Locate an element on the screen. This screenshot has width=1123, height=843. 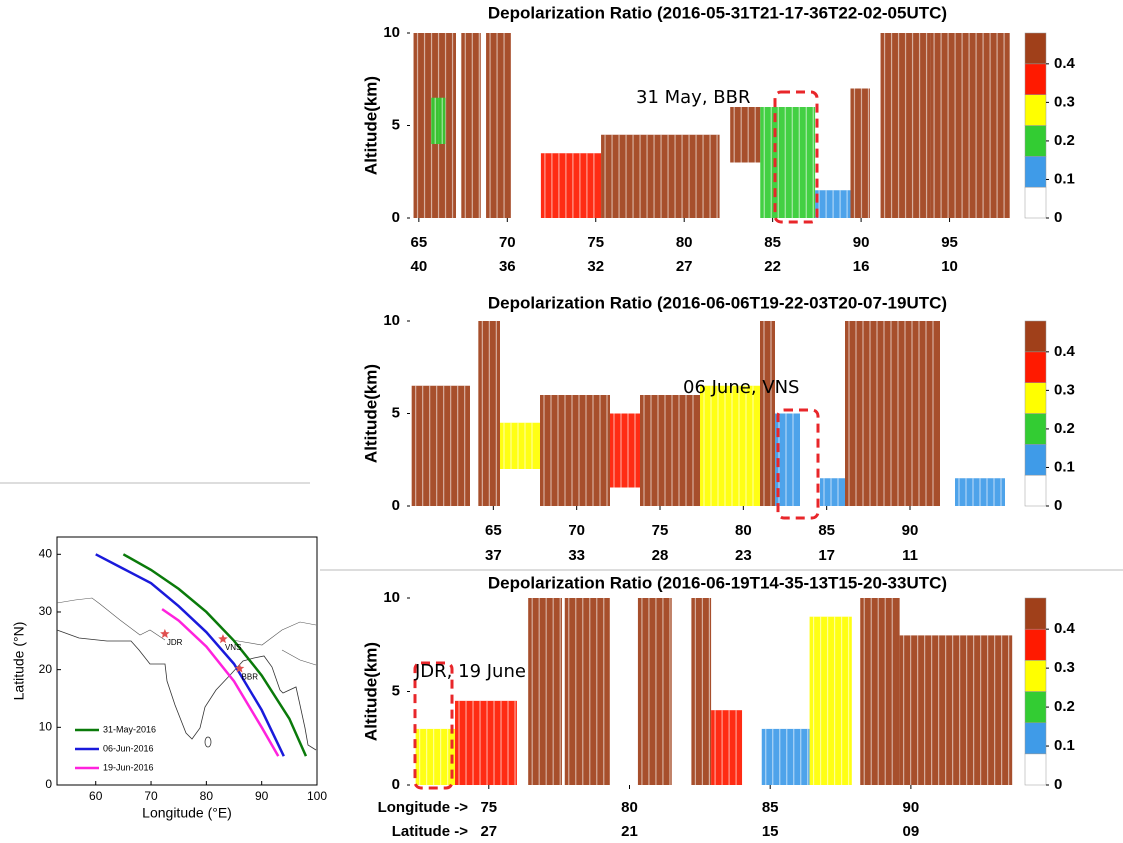
y-axis-label: Altitude(km) is located at coordinates (370, 691).